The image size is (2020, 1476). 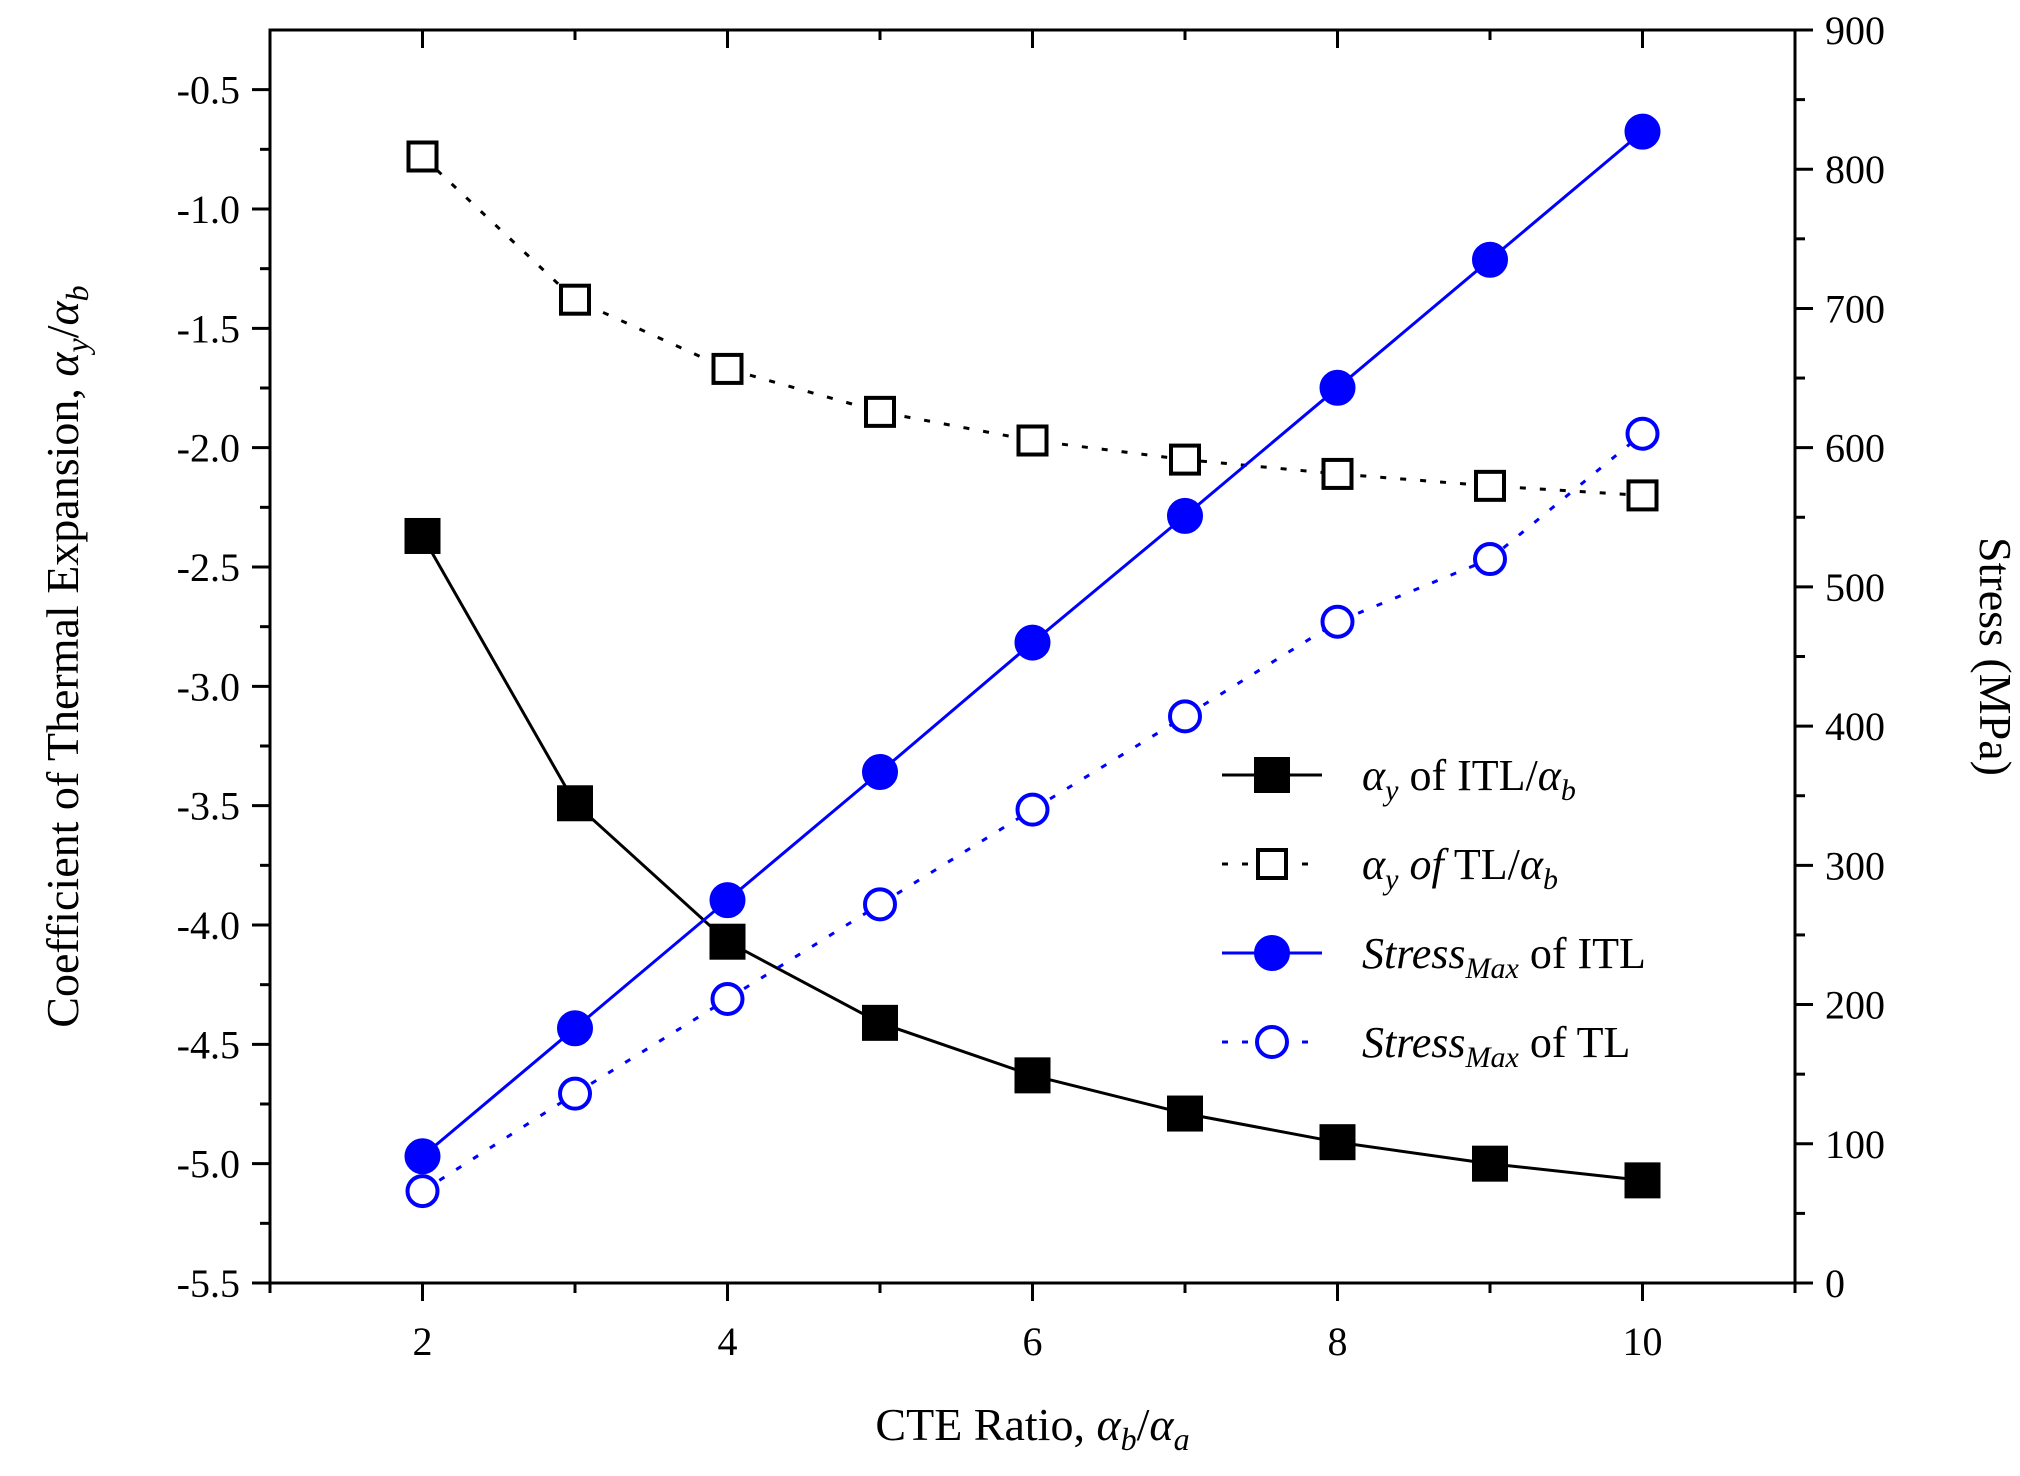 What do you see at coordinates (1855, 1005) in the screenshot?
I see `y-right-tick-label: 200` at bounding box center [1855, 1005].